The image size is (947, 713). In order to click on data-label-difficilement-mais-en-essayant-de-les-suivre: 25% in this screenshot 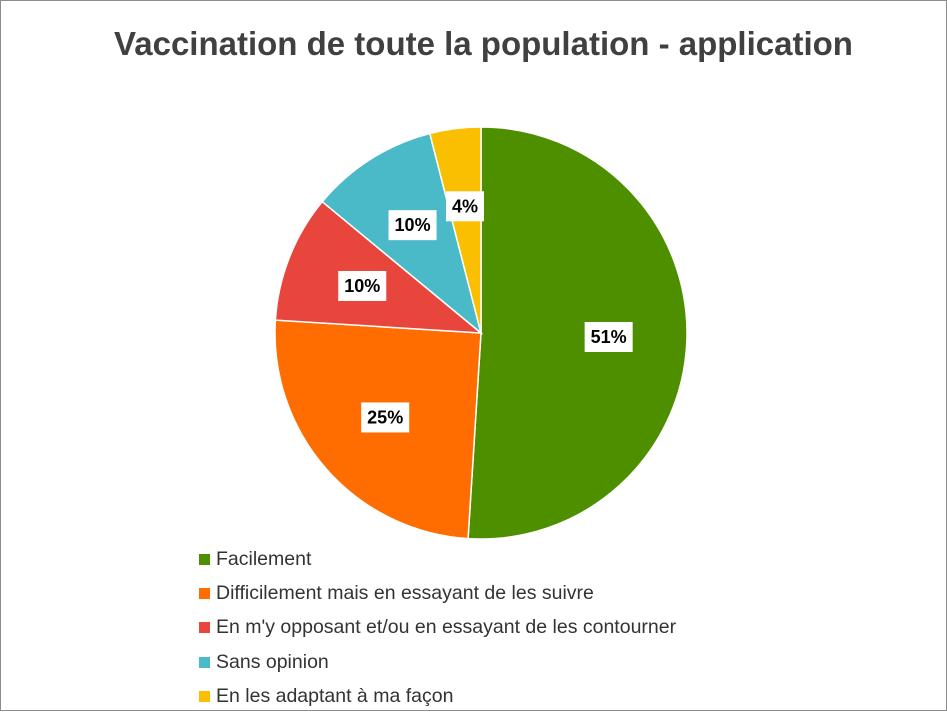, I will do `click(385, 417)`.